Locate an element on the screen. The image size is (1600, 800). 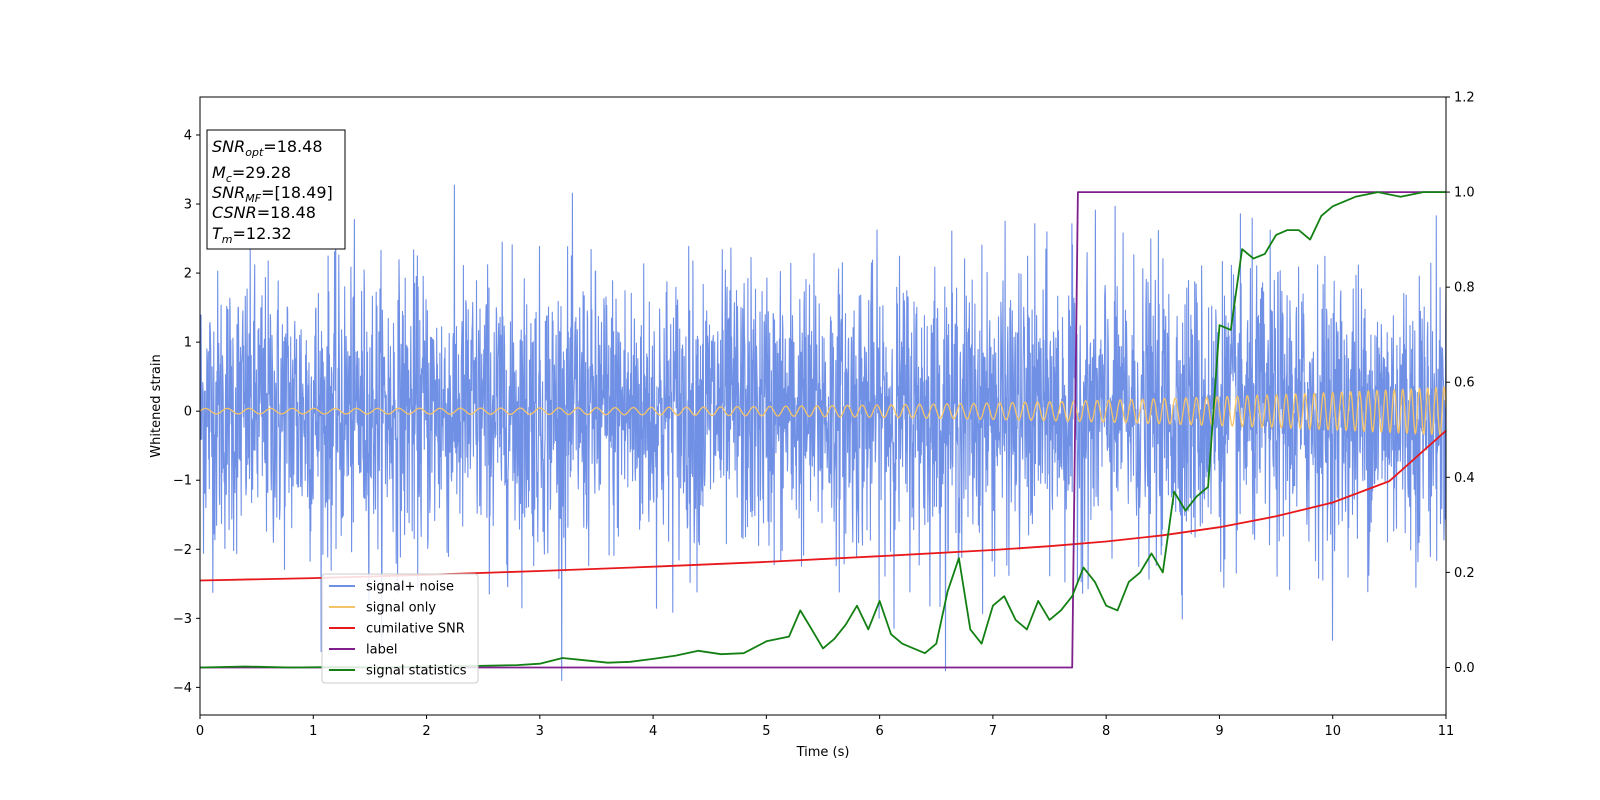
legend-frame is located at coordinates (400, 628).